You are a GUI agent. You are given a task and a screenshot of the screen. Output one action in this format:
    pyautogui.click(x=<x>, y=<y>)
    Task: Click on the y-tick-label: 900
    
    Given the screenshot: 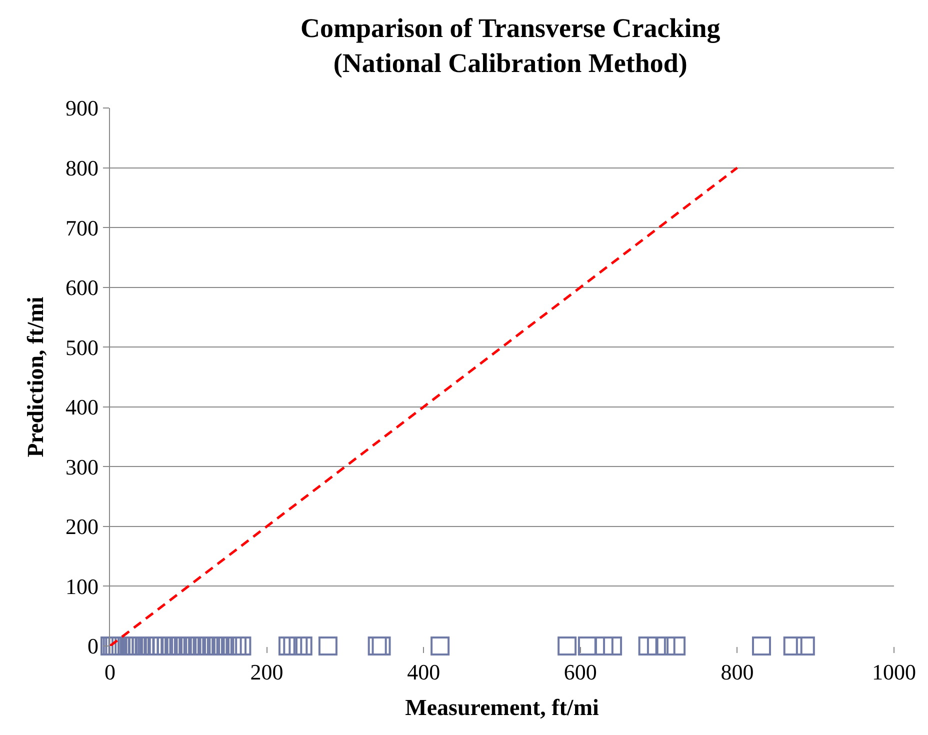 What is the action you would take?
    pyautogui.click(x=81, y=108)
    